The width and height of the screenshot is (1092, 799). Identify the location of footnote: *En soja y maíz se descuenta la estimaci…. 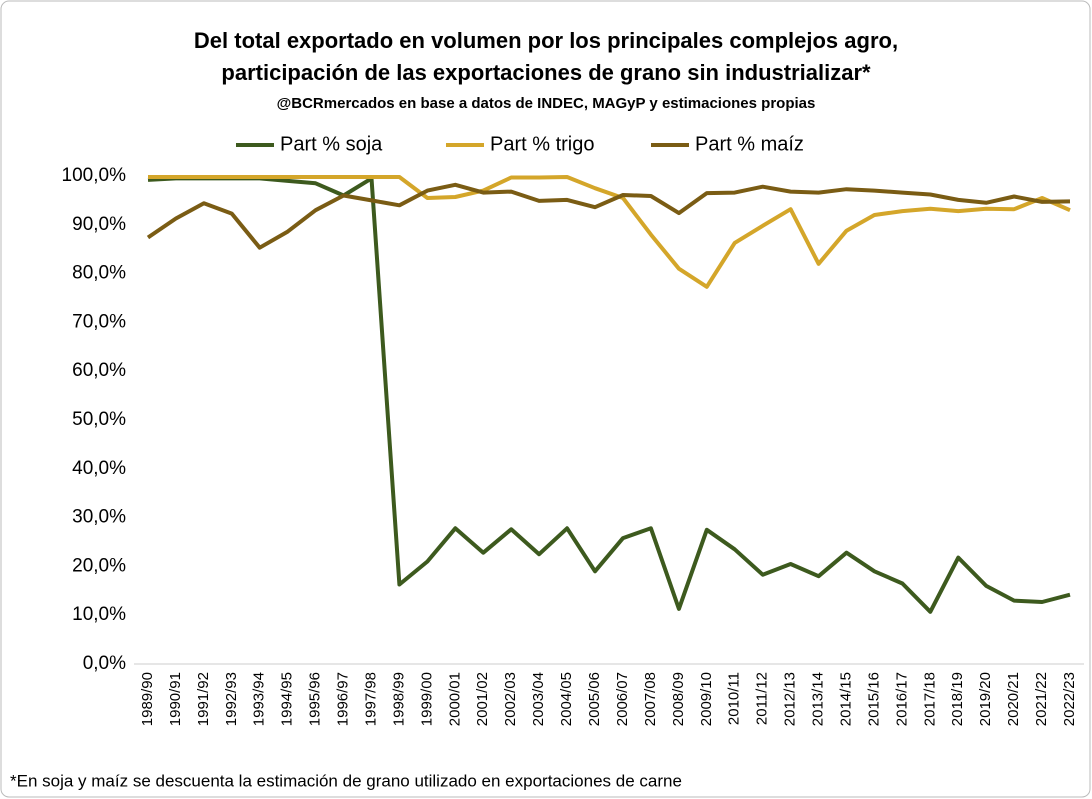
(346, 780).